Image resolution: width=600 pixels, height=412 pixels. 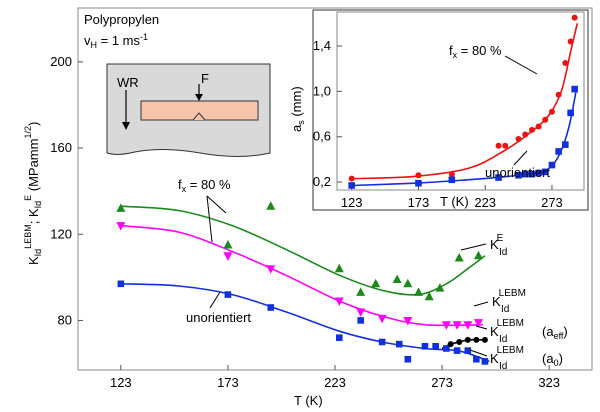 What do you see at coordinates (38, 205) in the screenshot?
I see `ylabel-part: Id` at bounding box center [38, 205].